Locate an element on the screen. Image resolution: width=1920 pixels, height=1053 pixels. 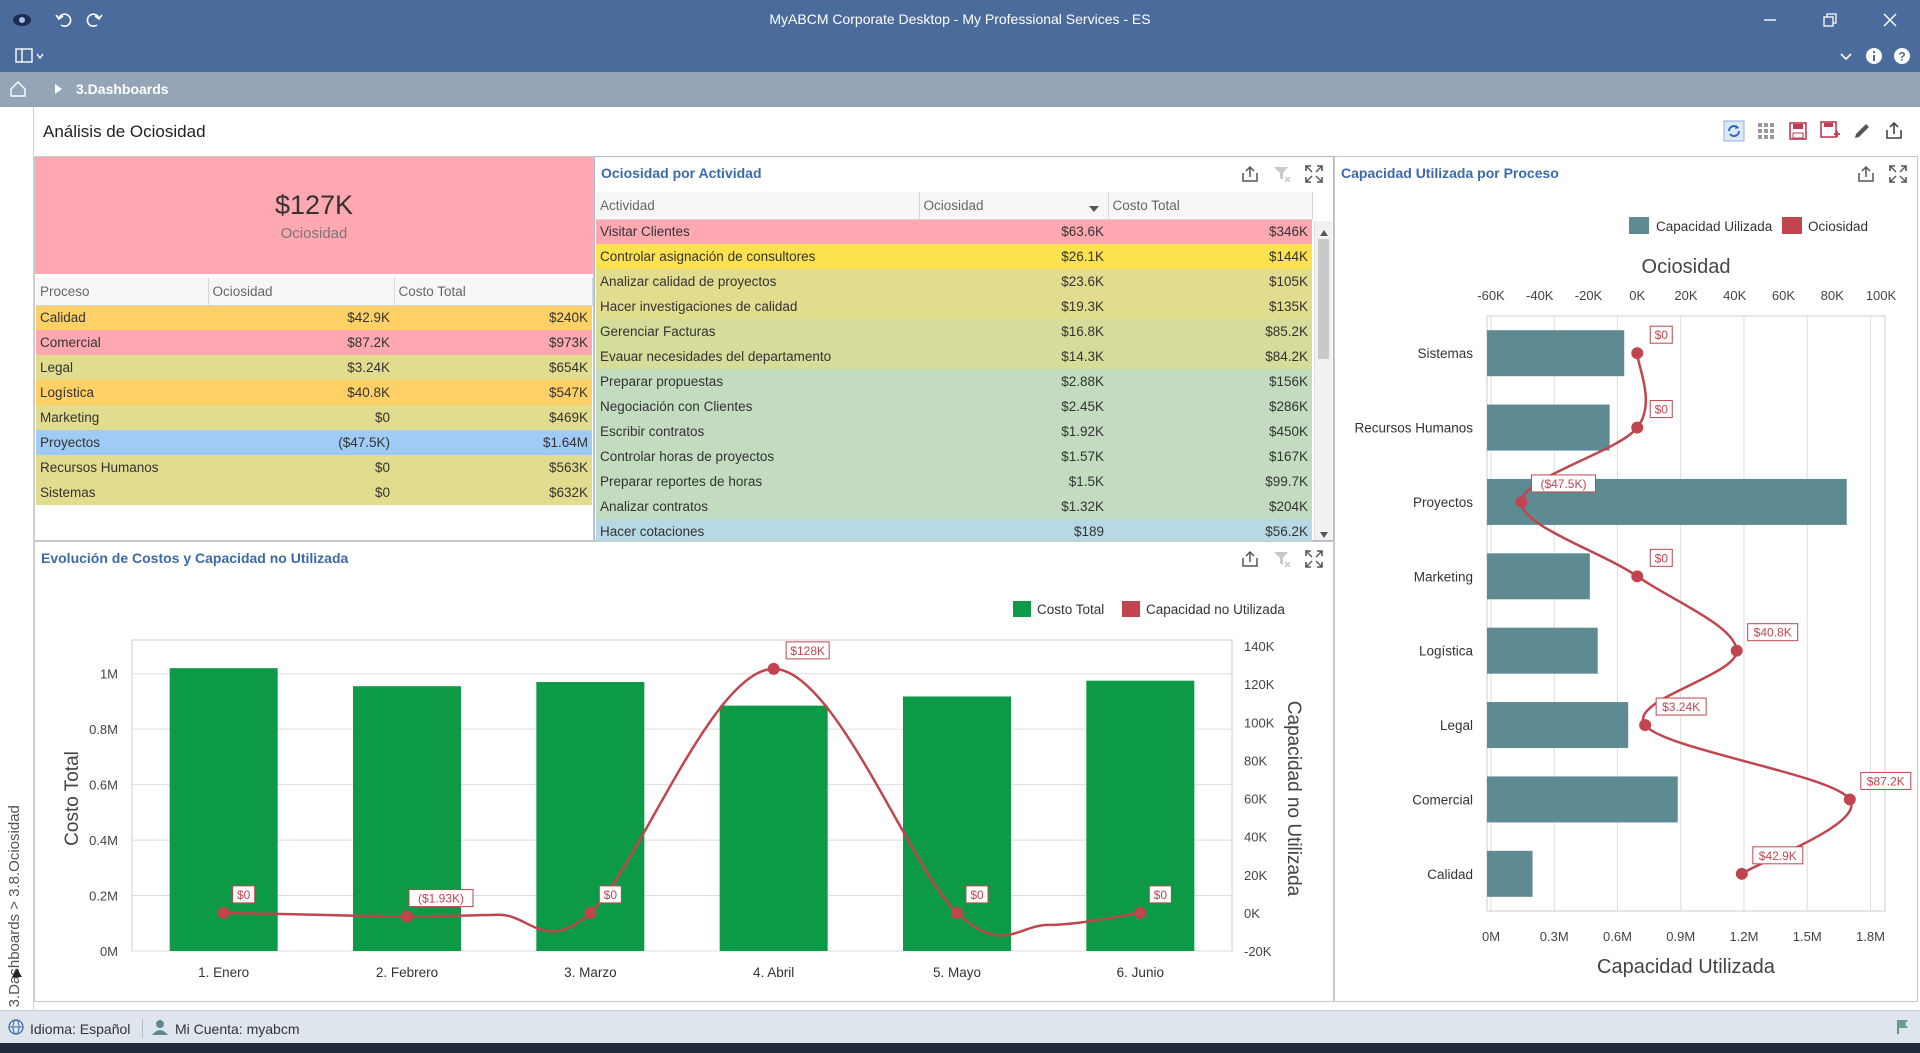
scroll-down-icon is located at coordinates (1324, 534).